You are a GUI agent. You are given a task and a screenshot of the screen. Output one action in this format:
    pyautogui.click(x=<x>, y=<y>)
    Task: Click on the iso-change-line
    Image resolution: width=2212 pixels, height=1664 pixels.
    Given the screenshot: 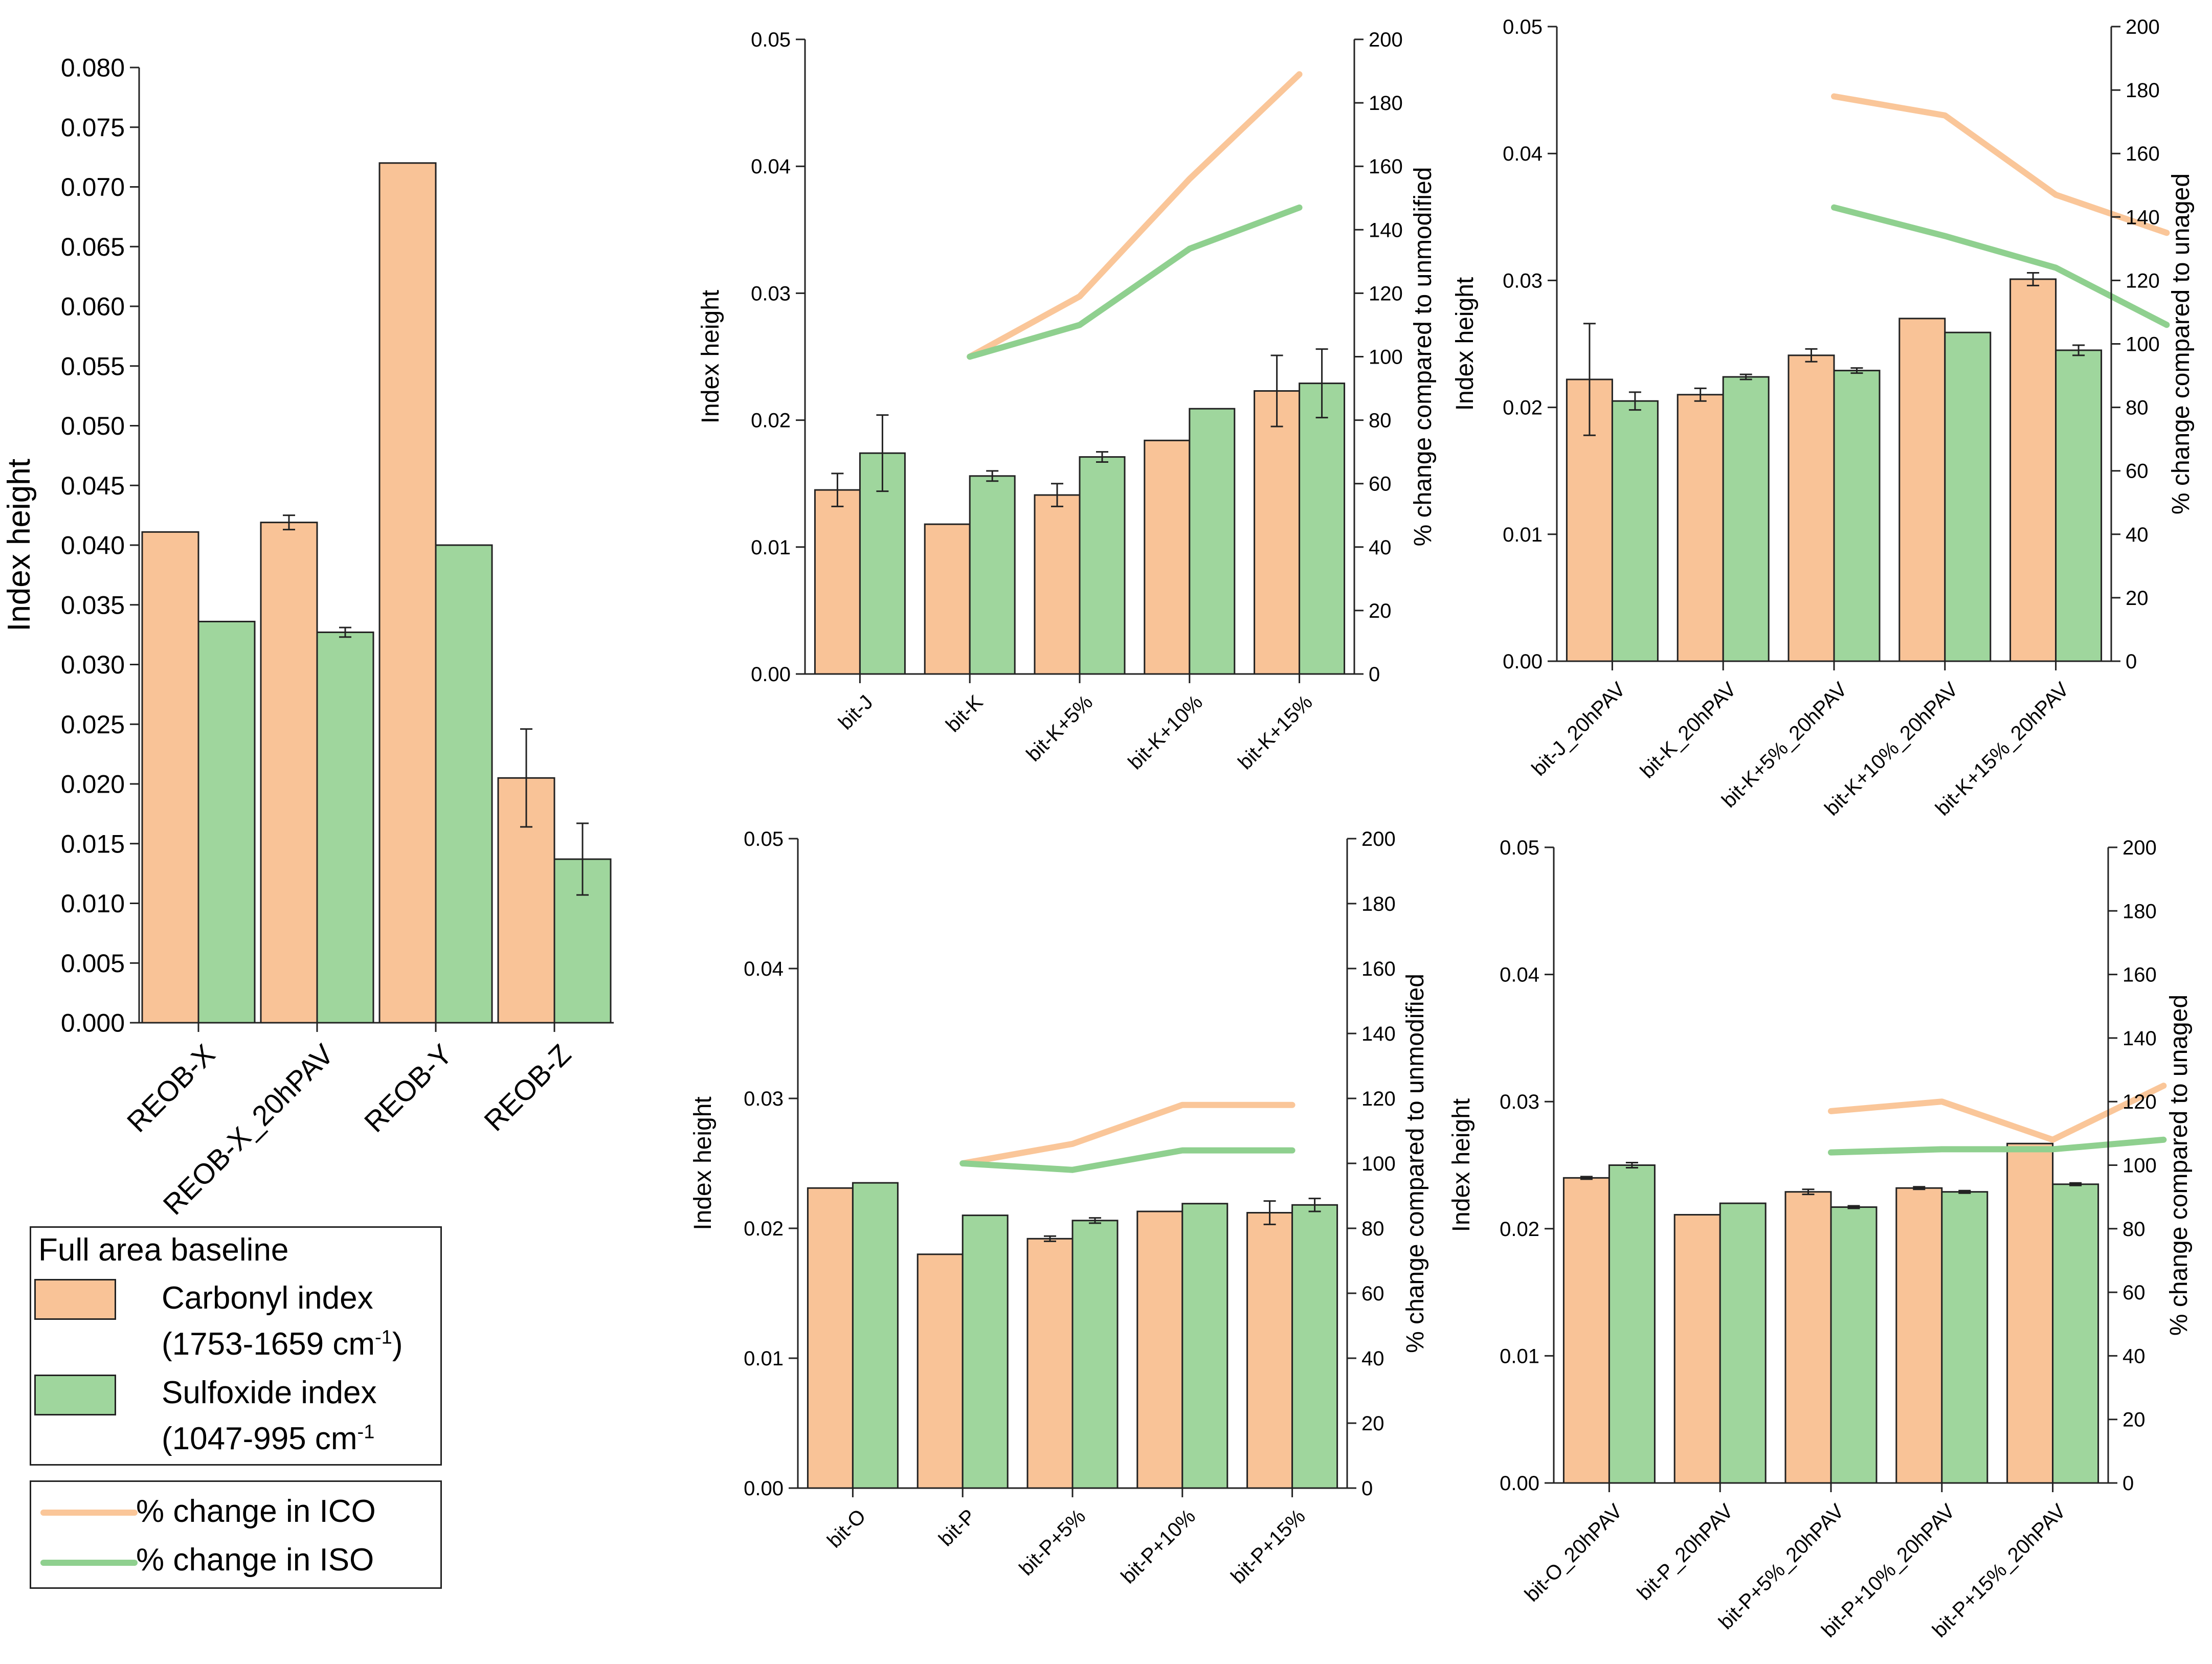 What is the action you would take?
    pyautogui.click(x=1127, y=1160)
    